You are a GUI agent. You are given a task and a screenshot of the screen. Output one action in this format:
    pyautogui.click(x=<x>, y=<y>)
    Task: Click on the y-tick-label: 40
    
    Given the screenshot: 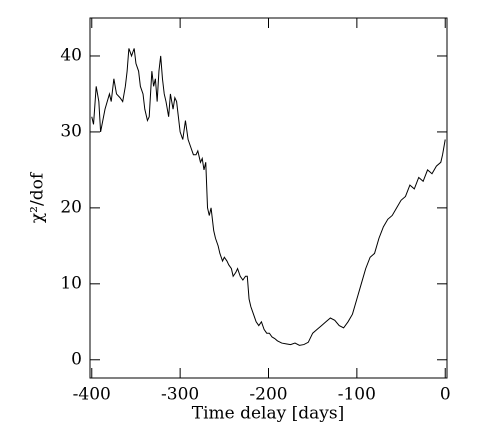 What is the action you would take?
    pyautogui.click(x=71, y=55)
    